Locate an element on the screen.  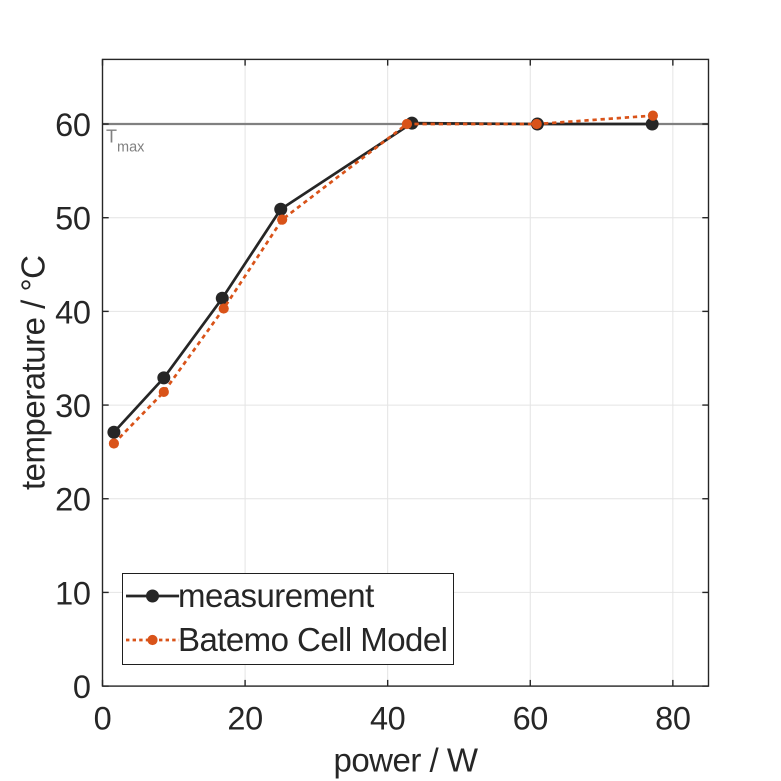
tmax-label-sub: max is located at coordinates (131, 148).